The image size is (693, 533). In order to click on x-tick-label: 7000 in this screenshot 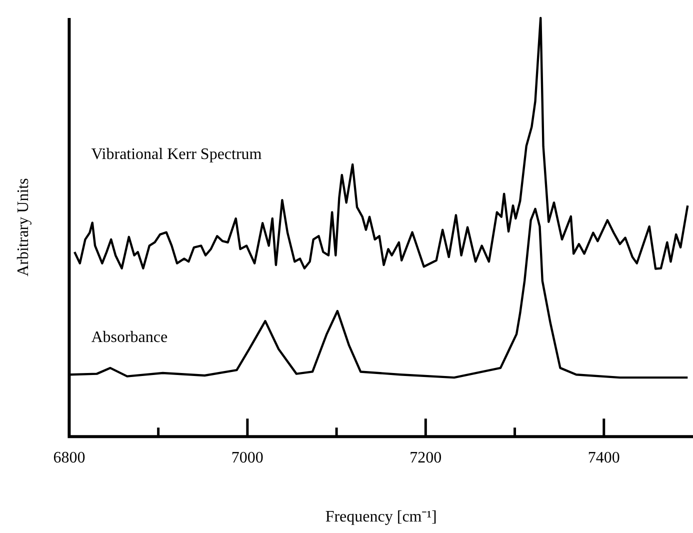, I will do `click(247, 457)`.